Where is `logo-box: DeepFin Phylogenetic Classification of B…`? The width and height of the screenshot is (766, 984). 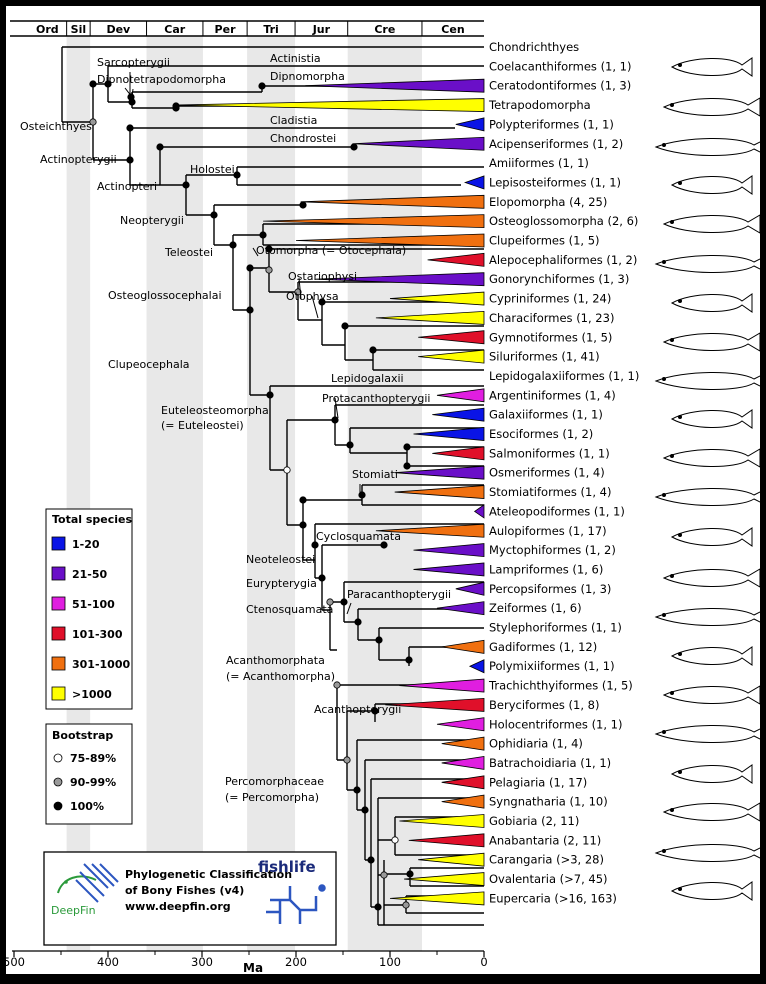 logo-box: DeepFin Phylogenetic Classification of B… is located at coordinates (190, 898).